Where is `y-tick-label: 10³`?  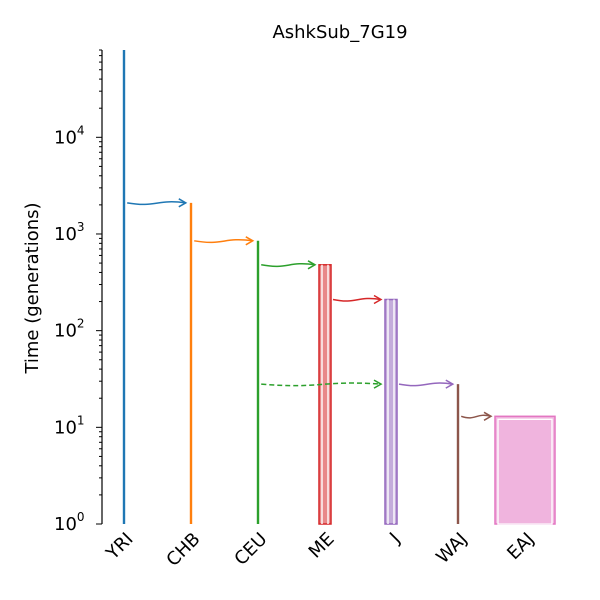 y-tick-label: 10³ is located at coordinates (69, 232).